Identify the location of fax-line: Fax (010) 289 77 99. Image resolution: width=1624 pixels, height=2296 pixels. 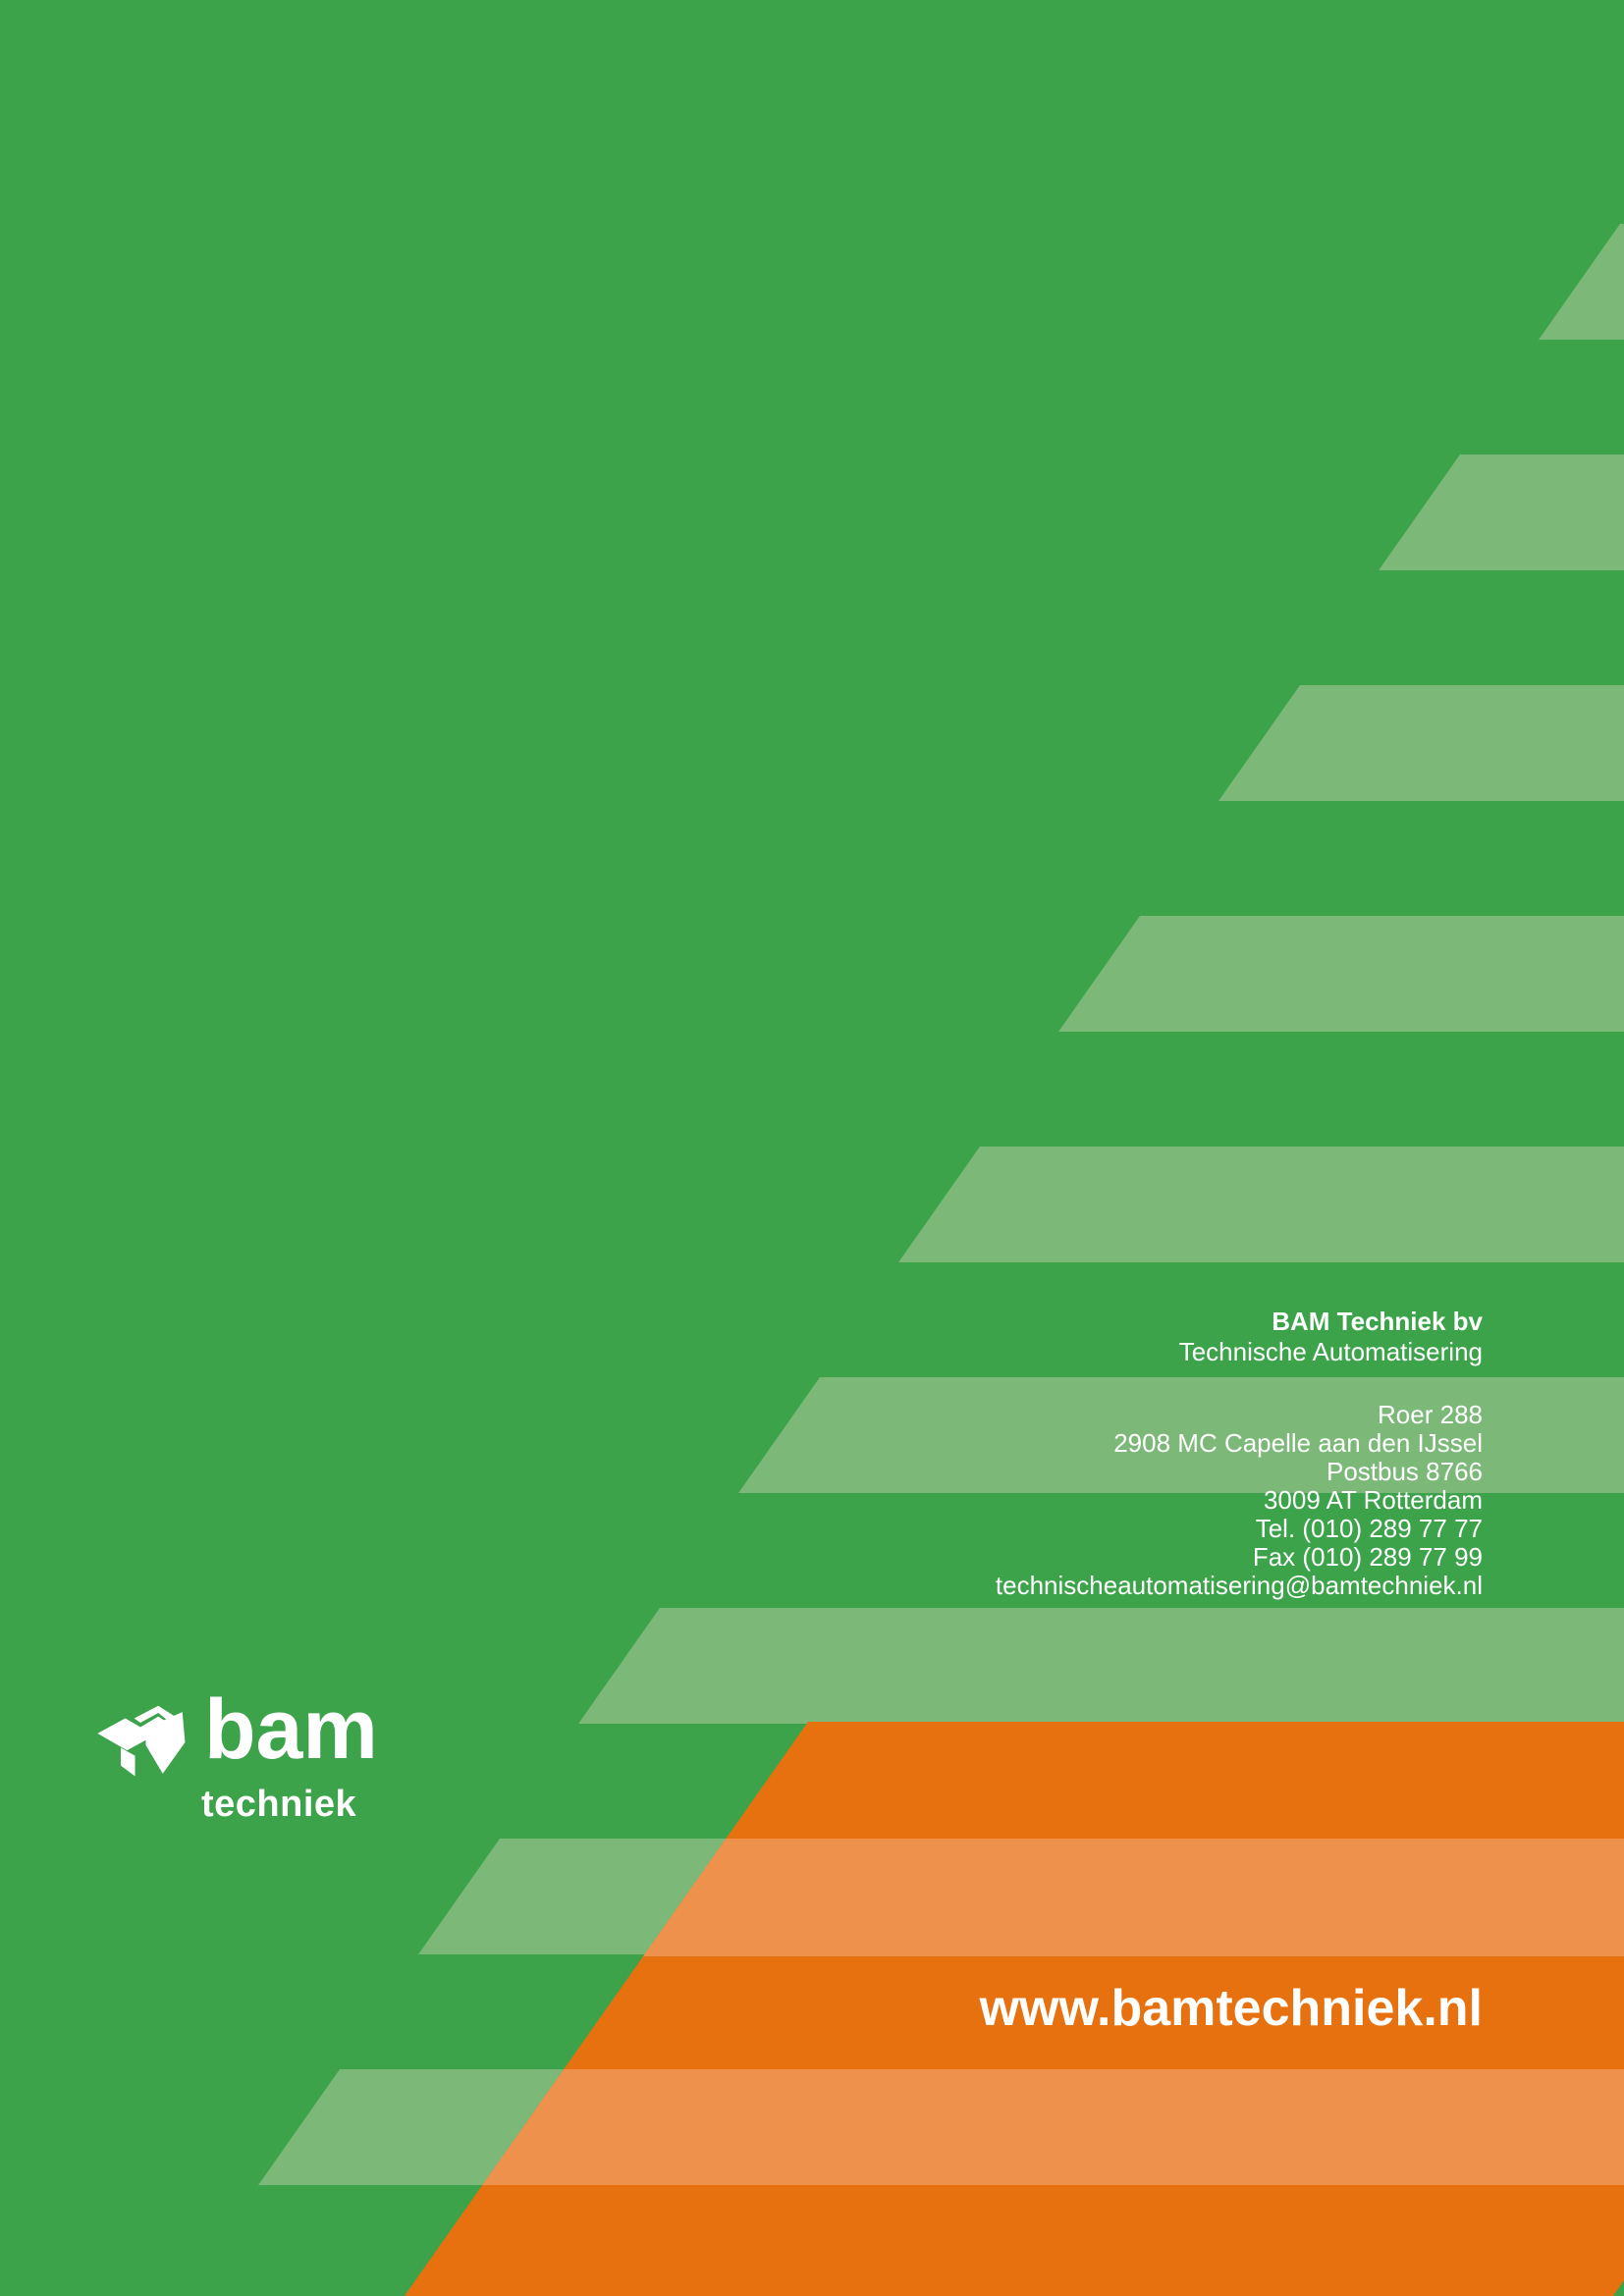
(1367, 1557).